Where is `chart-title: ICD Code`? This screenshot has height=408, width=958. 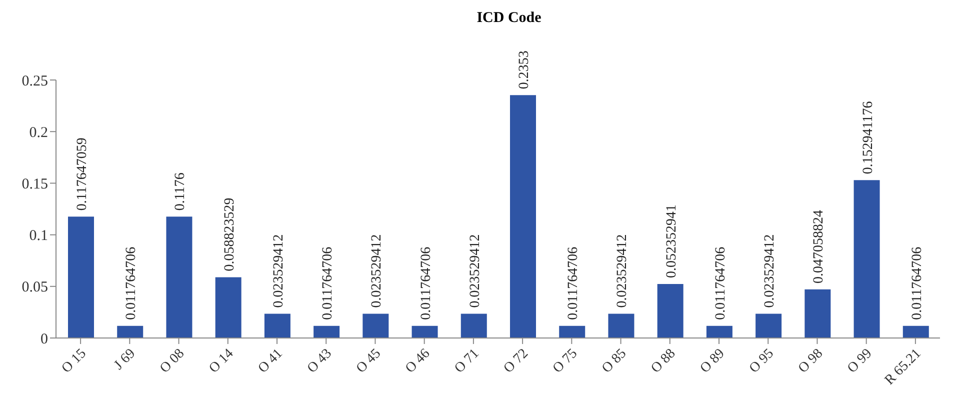
chart-title: ICD Code is located at coordinates (509, 18).